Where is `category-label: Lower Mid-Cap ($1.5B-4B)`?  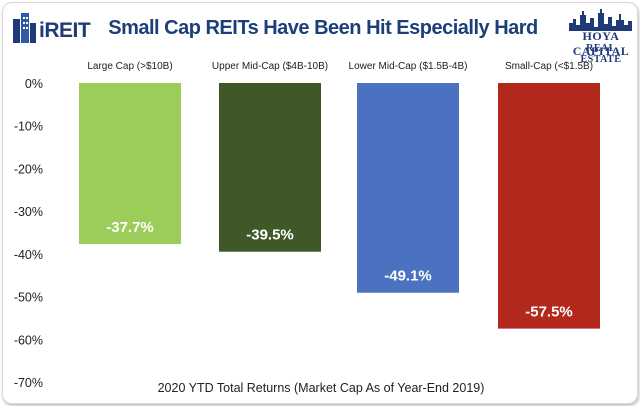
category-label: Lower Mid-Cap ($1.5B-4B) is located at coordinates (408, 66).